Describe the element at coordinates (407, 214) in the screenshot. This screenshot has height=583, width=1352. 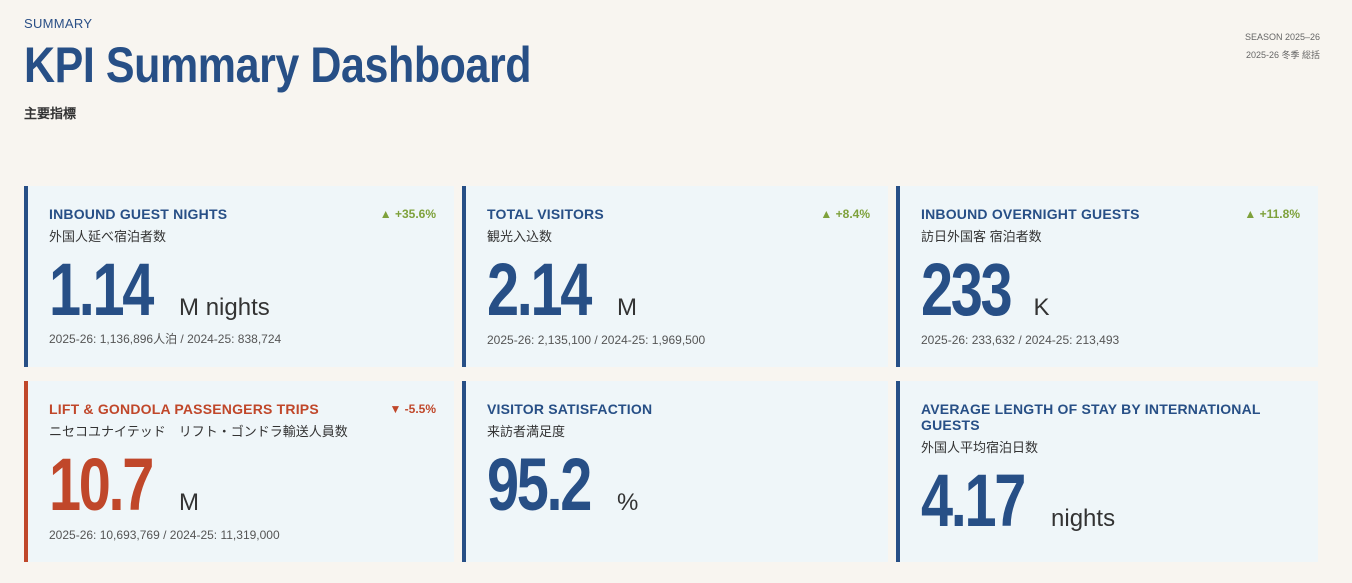
I see `kpi-change-badge: ▲ +35.6%` at that location.